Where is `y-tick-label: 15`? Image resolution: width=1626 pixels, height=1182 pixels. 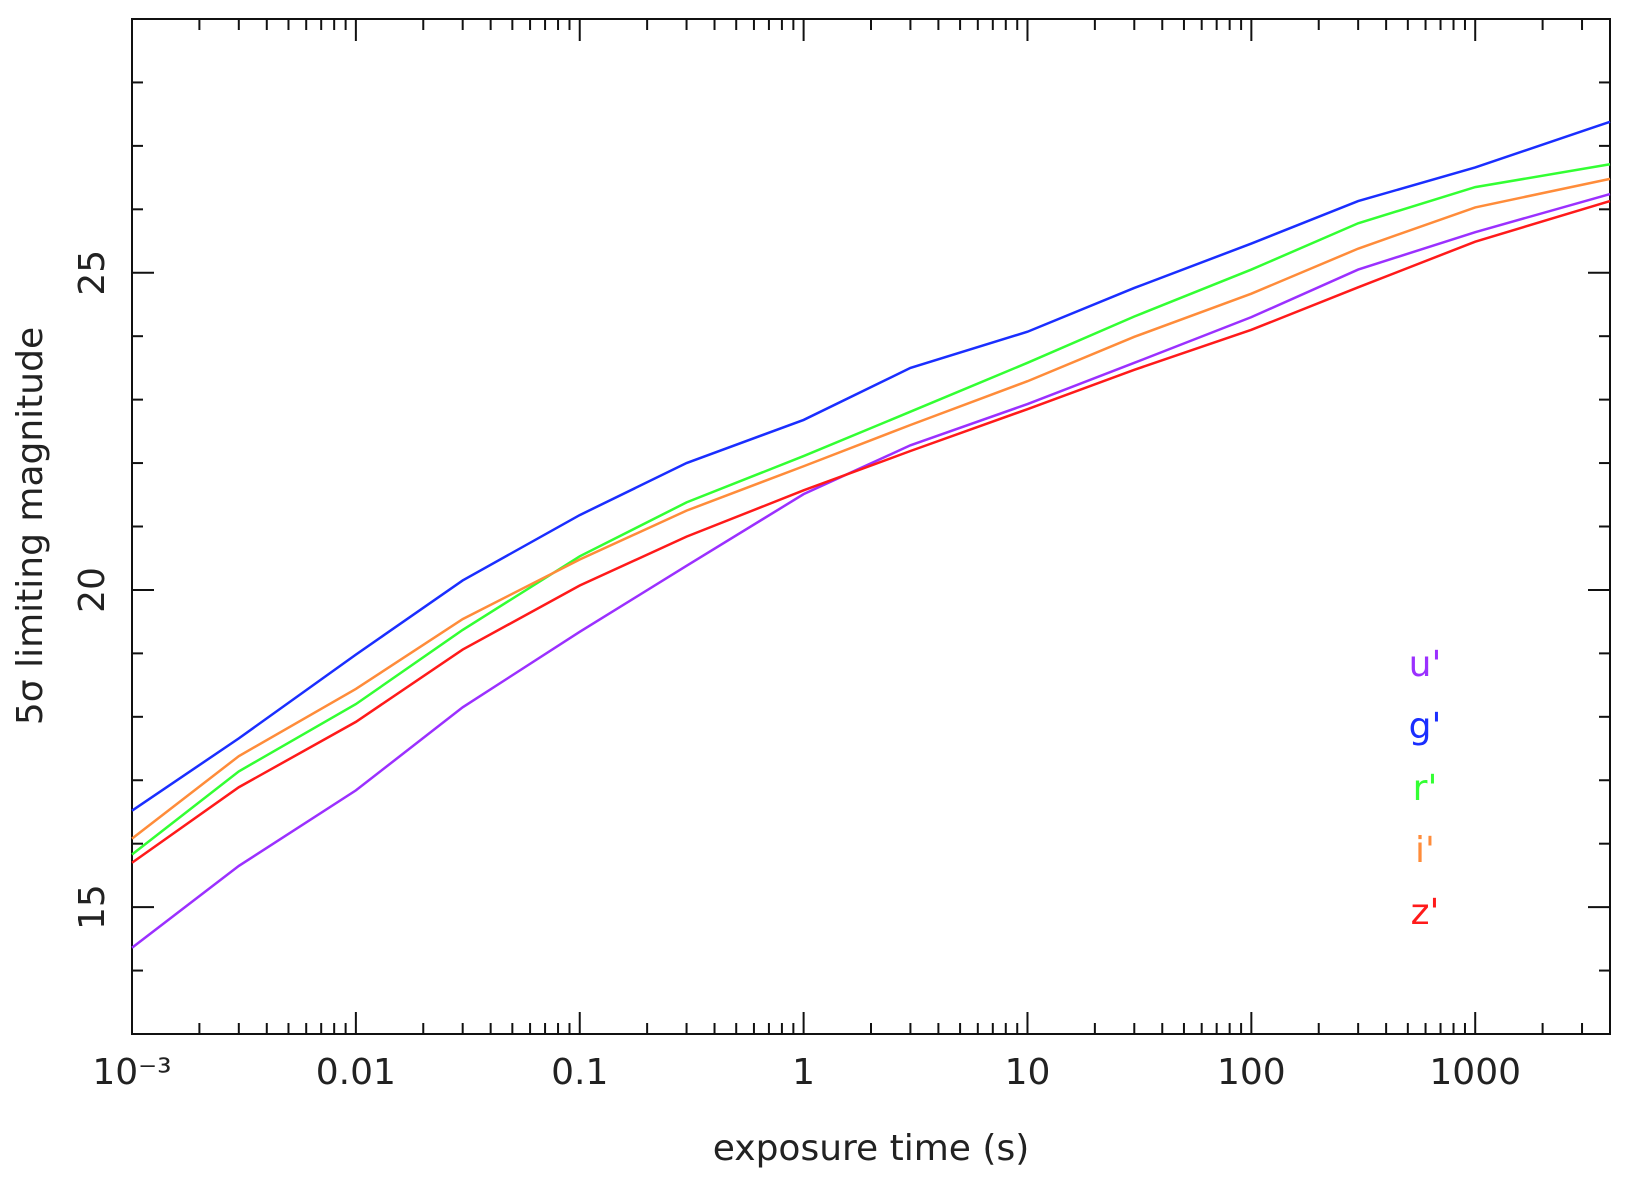
y-tick-label: 15 is located at coordinates (92, 907).